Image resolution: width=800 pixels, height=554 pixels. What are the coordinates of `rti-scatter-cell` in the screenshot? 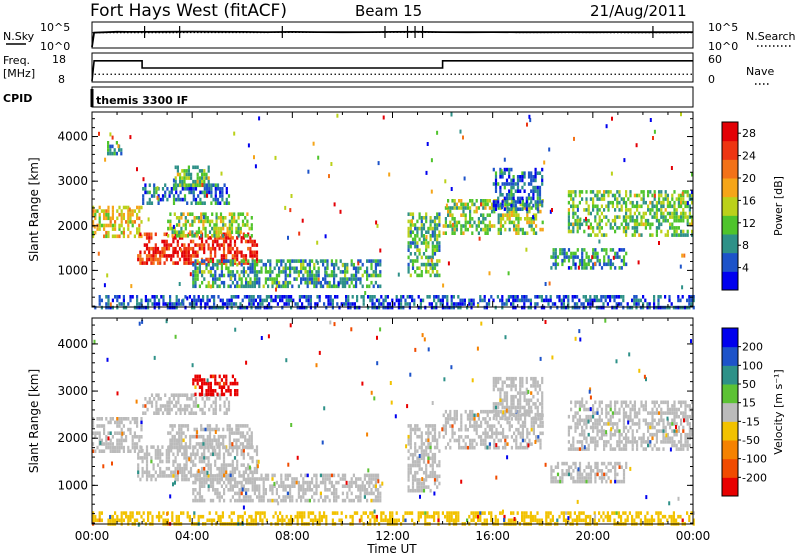 It's located at (276, 289).